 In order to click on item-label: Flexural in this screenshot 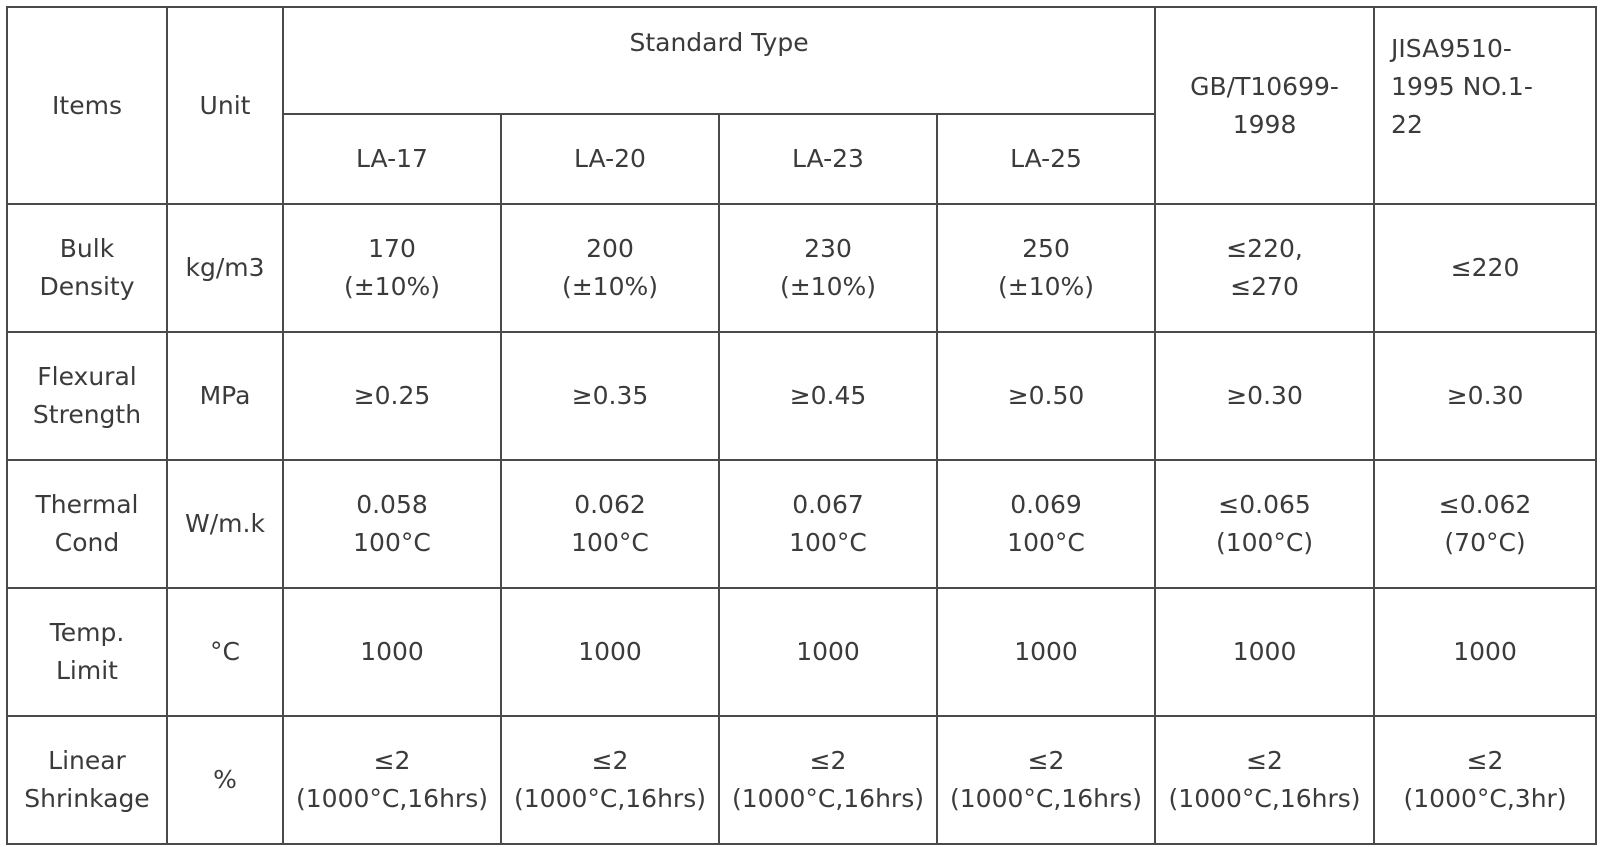, I will do `click(87, 376)`.